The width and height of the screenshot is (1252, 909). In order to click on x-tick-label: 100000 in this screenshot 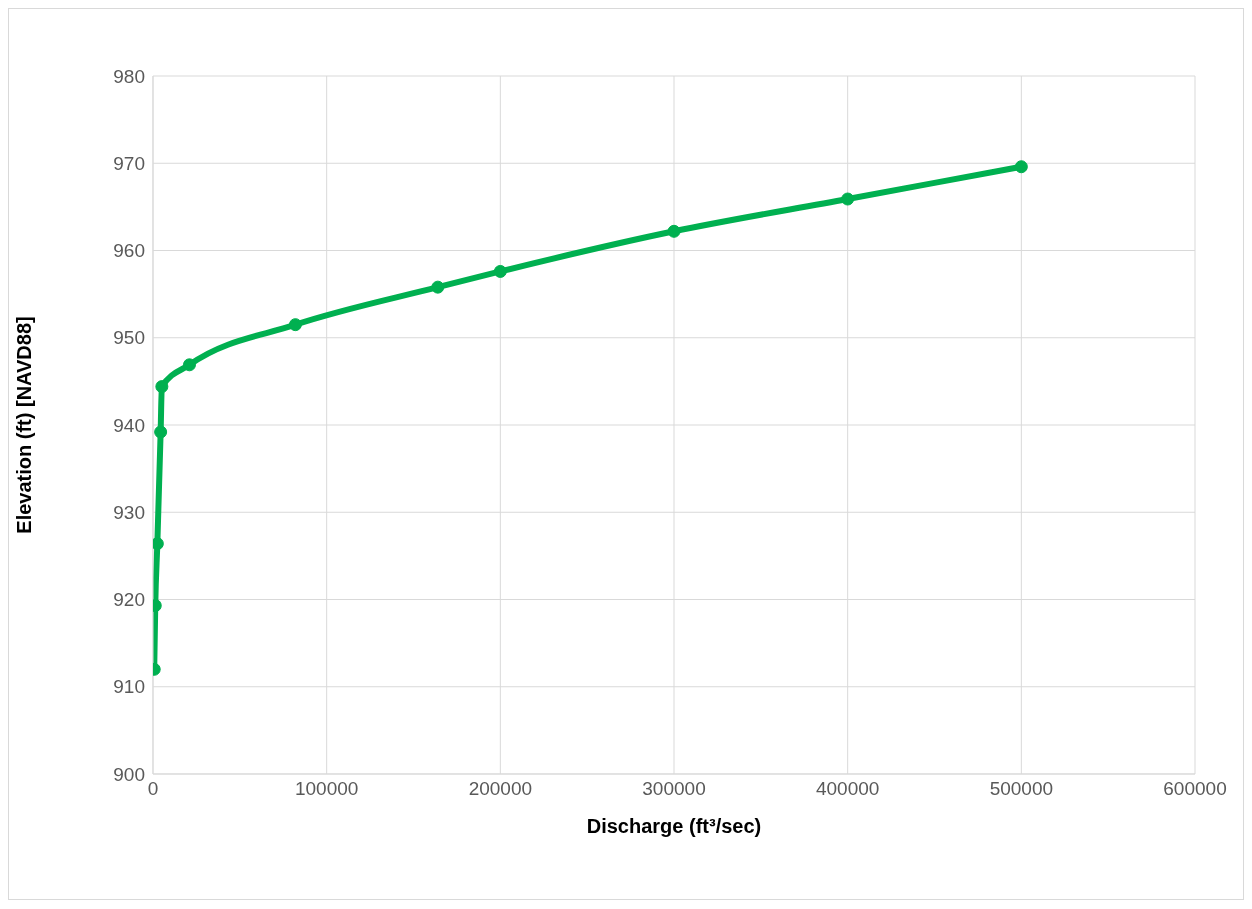, I will do `click(326, 789)`.